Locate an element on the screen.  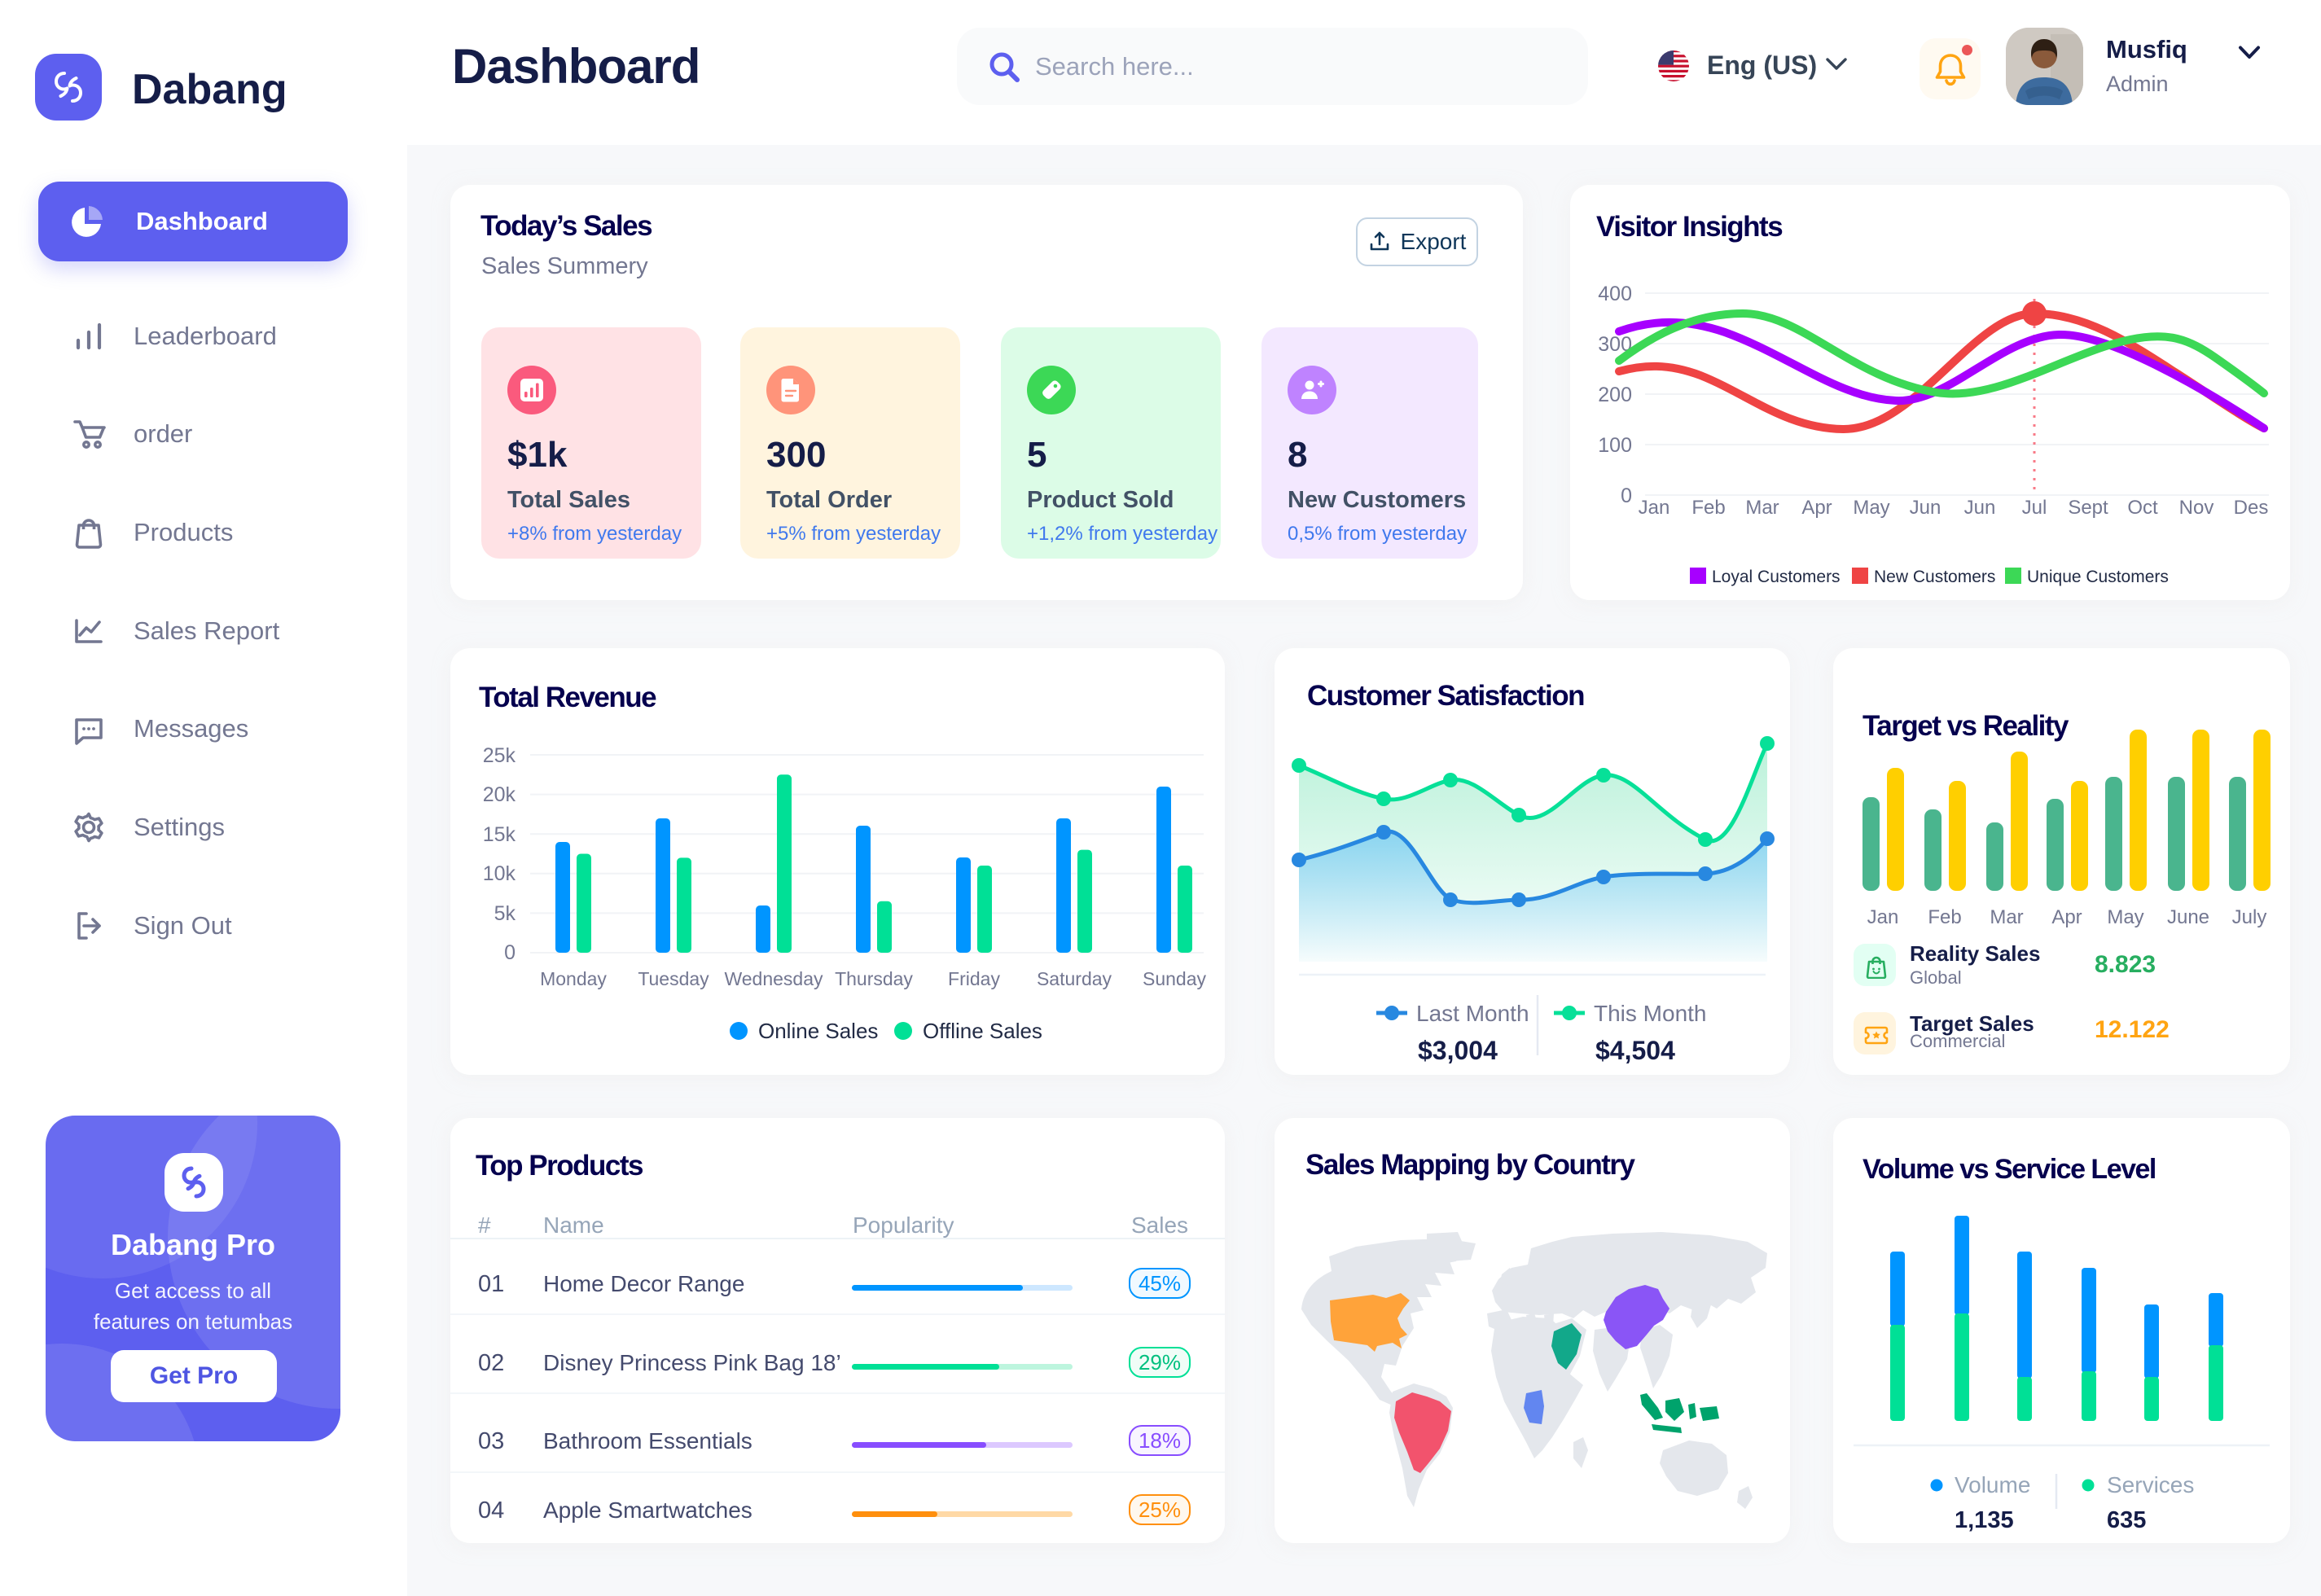
svg-text: 25k is located at coordinates (499, 756).